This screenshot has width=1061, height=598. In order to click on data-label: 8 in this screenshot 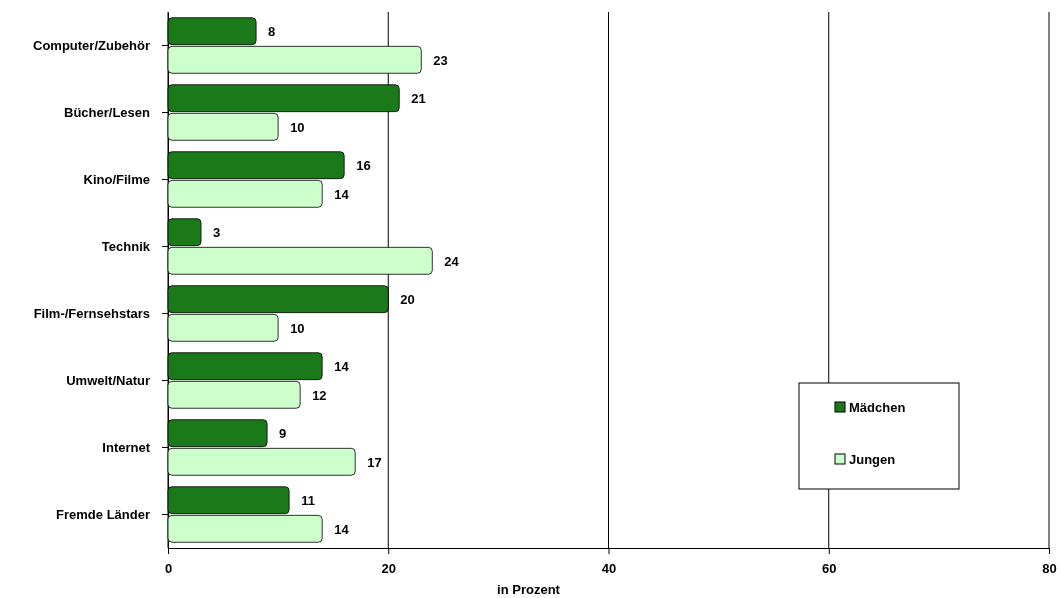, I will do `click(272, 32)`.